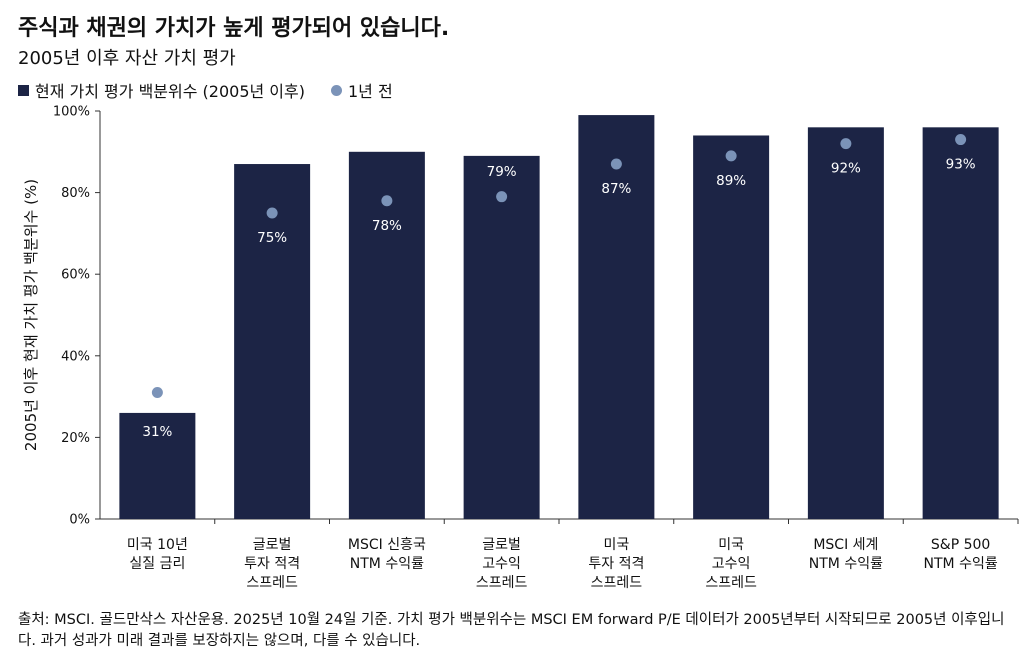 The image size is (1024, 666). What do you see at coordinates (272, 238) in the screenshot?
I see `data-label: 75%` at bounding box center [272, 238].